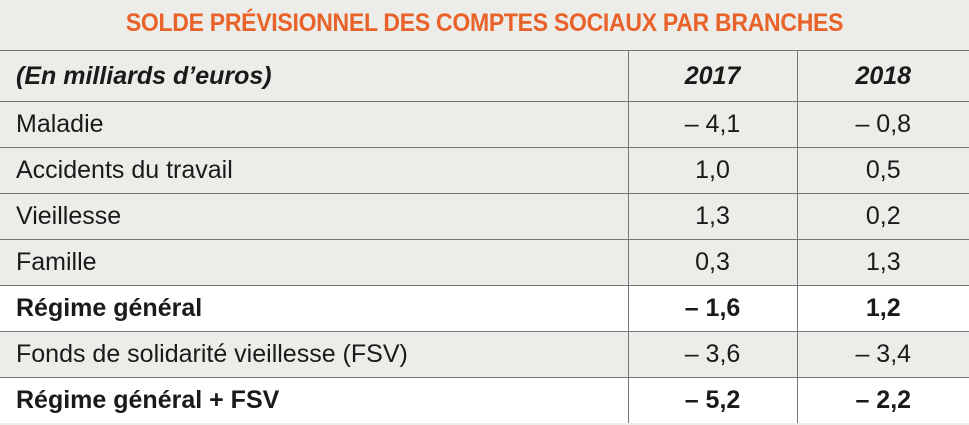  I want to click on row-label: Accidents du travail, so click(314, 170).